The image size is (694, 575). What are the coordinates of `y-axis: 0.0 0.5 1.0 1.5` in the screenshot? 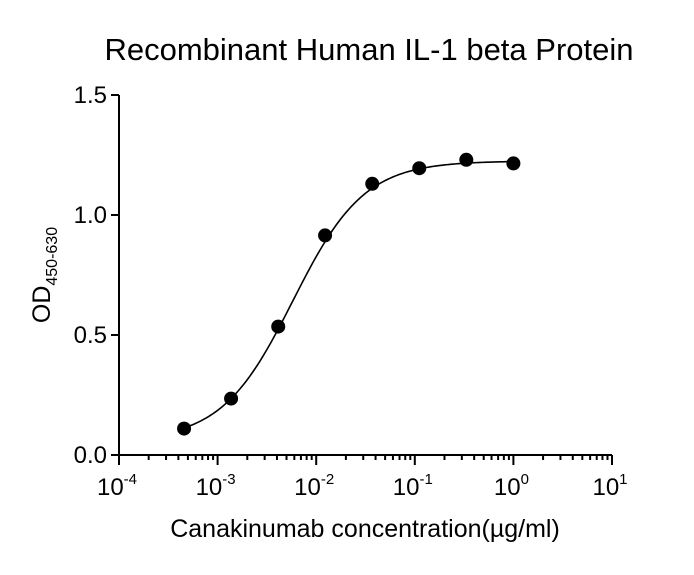 It's located at (97, 275).